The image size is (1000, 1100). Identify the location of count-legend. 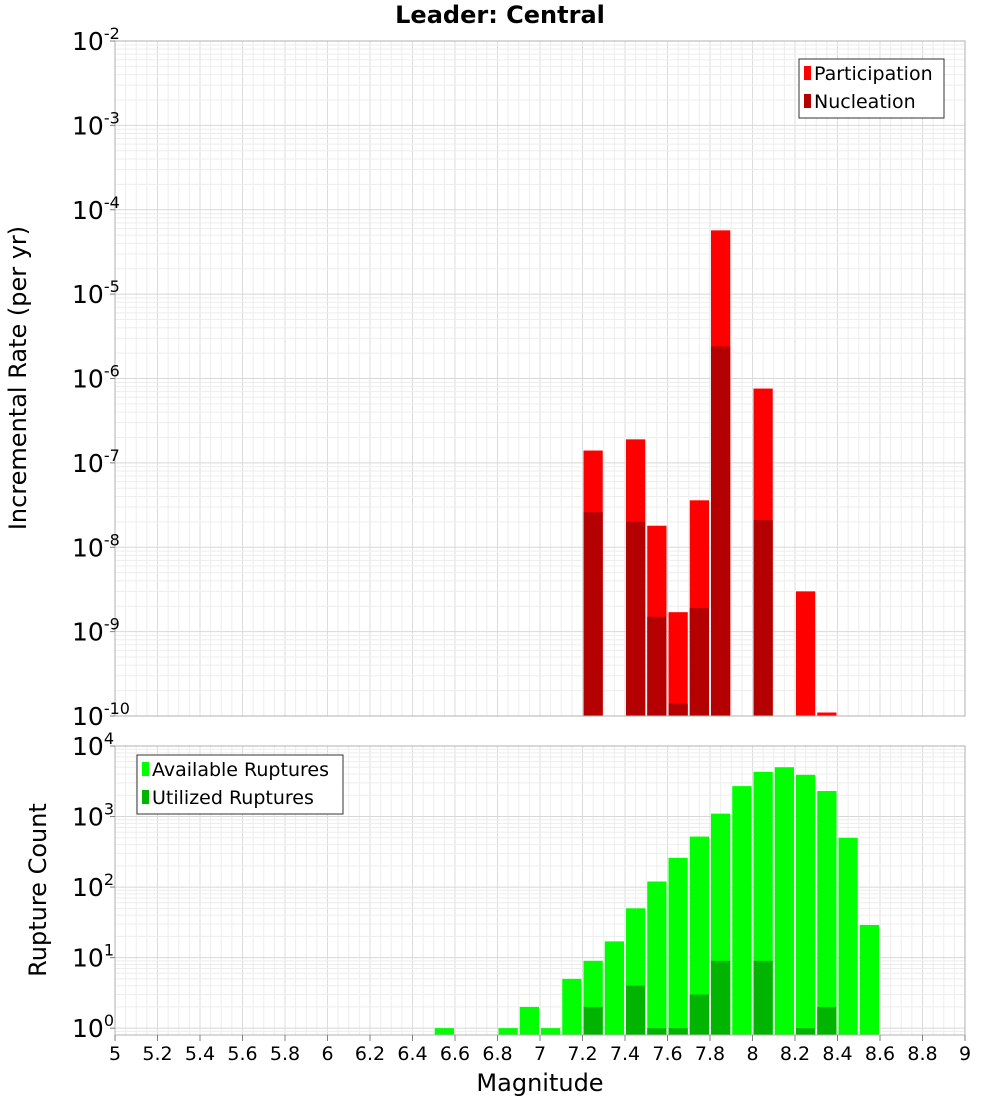
(240, 784).